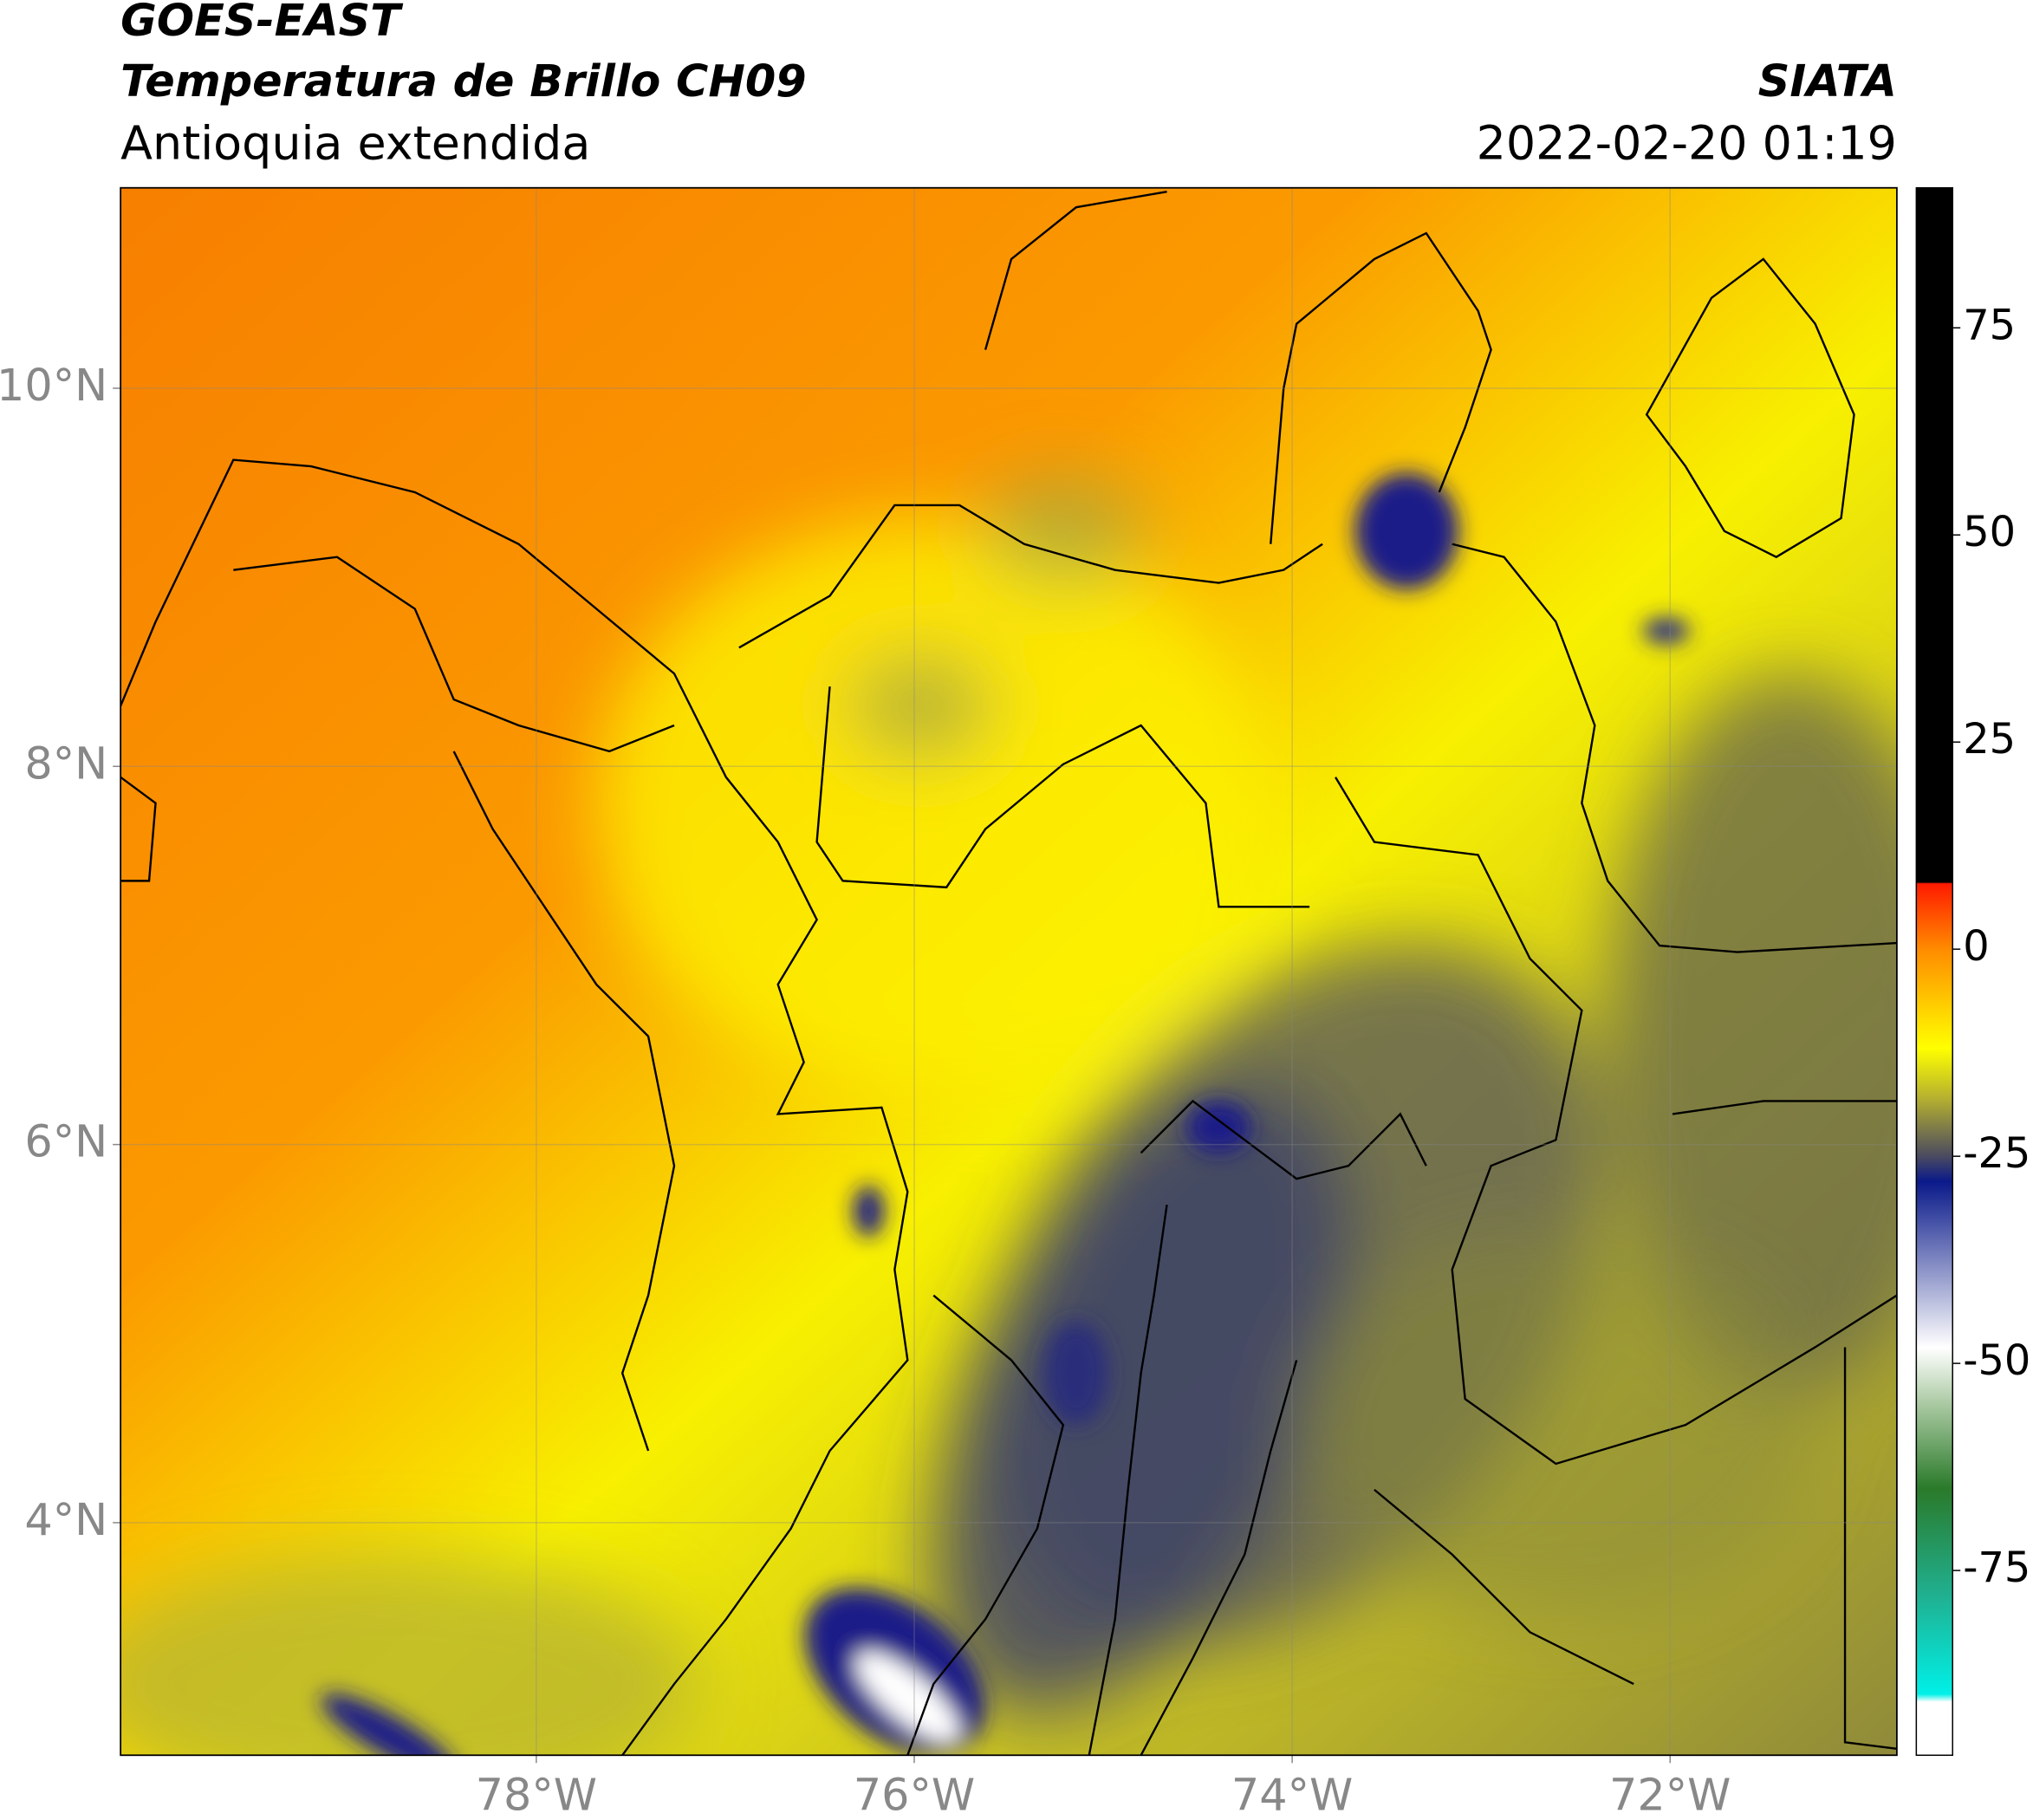 This screenshot has width=2033, height=1820. I want to click on timestamp: 2022-02-20 01:19, so click(1687, 143).